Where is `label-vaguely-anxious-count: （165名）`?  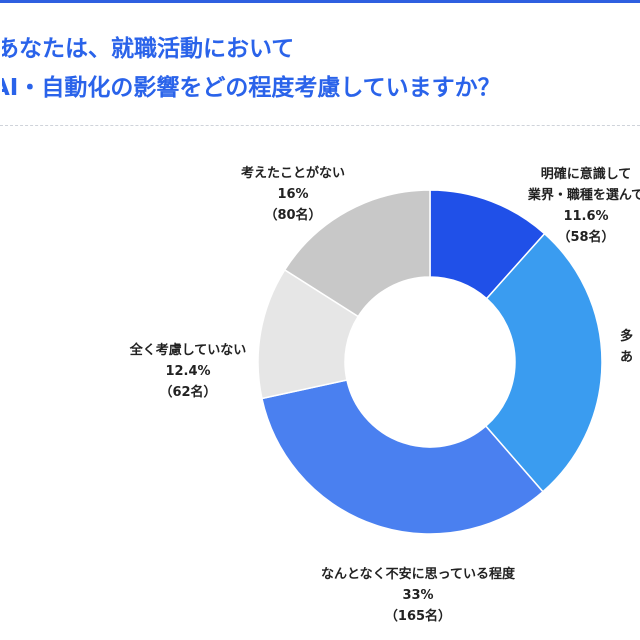
label-vaguely-anxious-count: （165名） is located at coordinates (418, 616).